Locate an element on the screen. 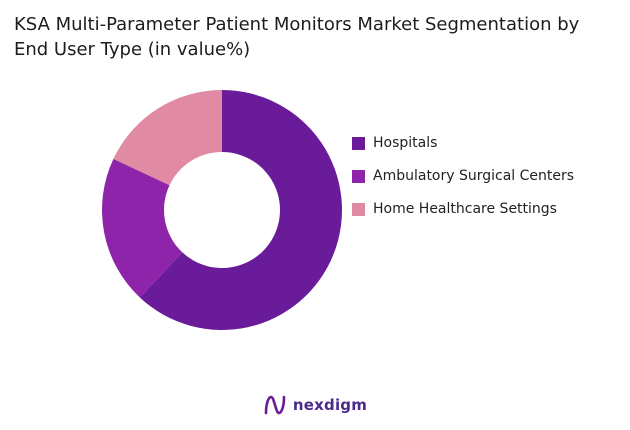 The image size is (630, 430). legend-swatch-ambulatory-surgical-centers is located at coordinates (358, 176).